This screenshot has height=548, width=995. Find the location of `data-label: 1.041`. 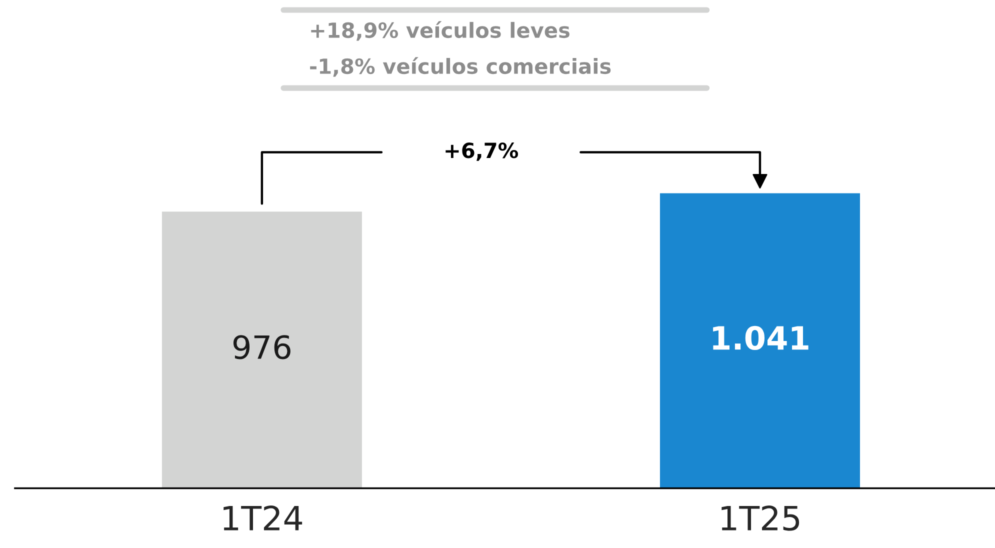

data-label: 1.041 is located at coordinates (760, 338).